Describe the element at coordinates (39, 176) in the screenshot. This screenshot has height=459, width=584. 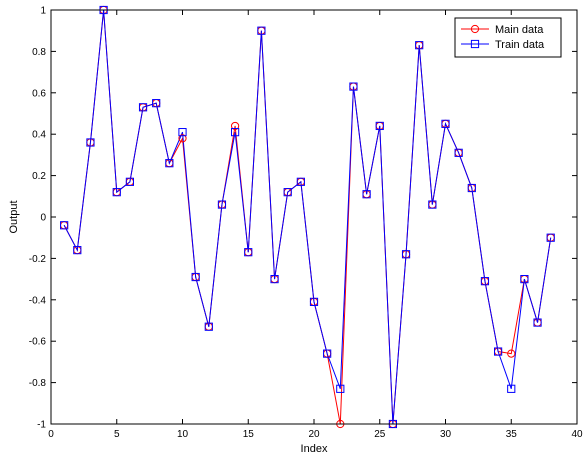
I see `y-tick-label: 0.2` at that location.